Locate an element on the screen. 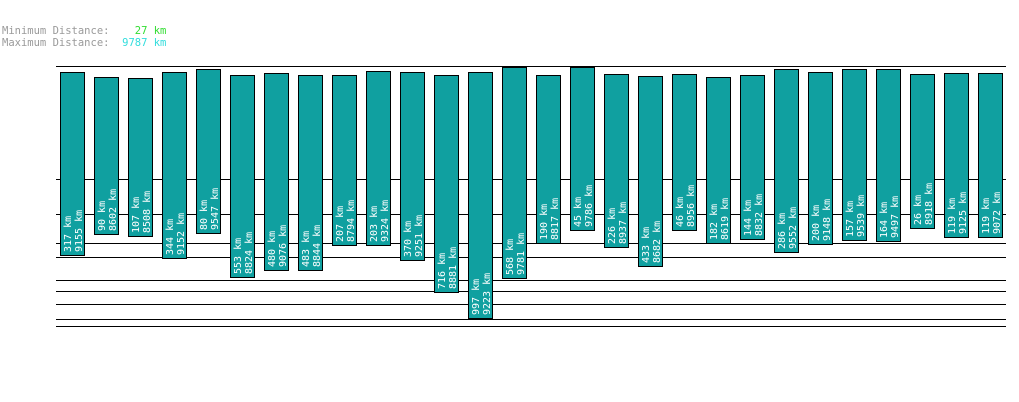  bar-max-label-10: 9324 km is located at coordinates (385, 221).